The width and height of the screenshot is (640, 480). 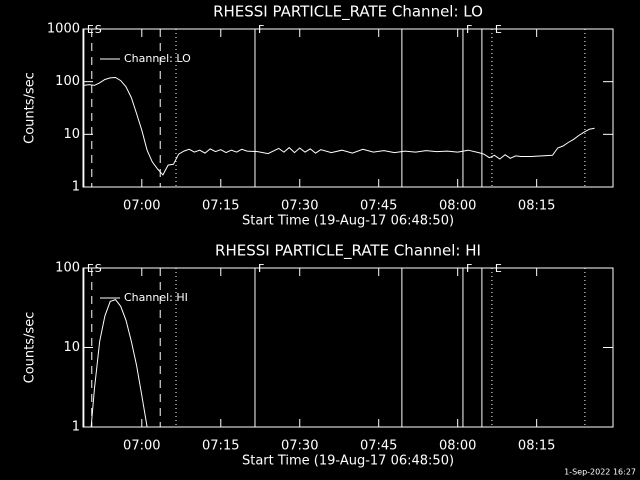 What do you see at coordinates (348, 12) in the screenshot?
I see `chart-title: RHESSI PARTICLE_RATE Channel: LO` at bounding box center [348, 12].